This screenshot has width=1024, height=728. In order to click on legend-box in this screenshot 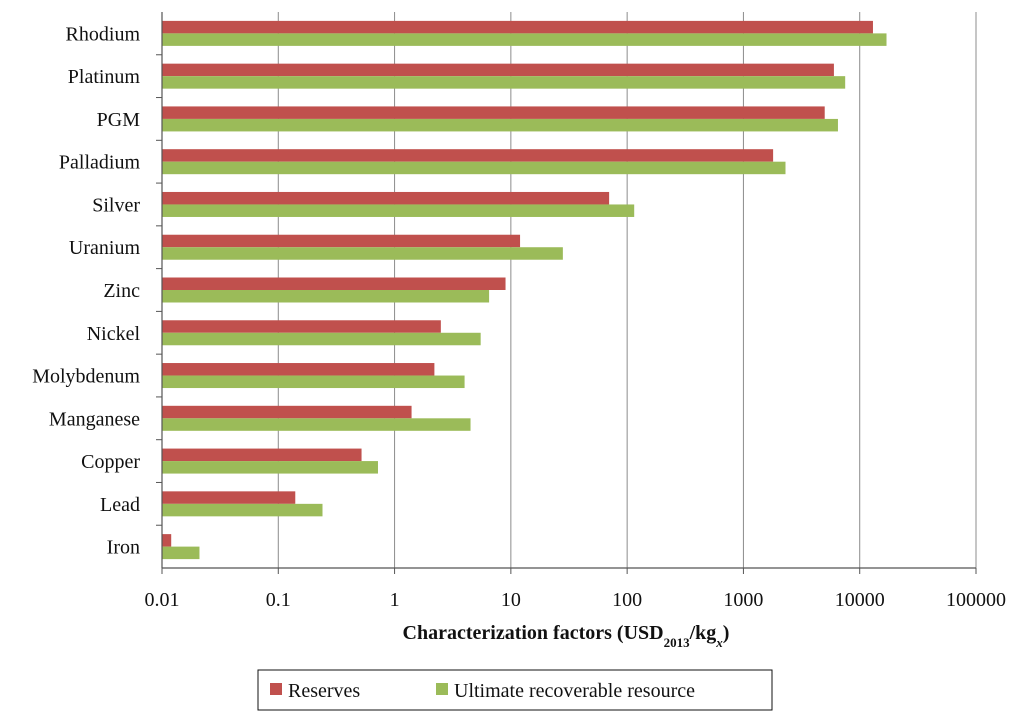, I will do `click(515, 690)`.